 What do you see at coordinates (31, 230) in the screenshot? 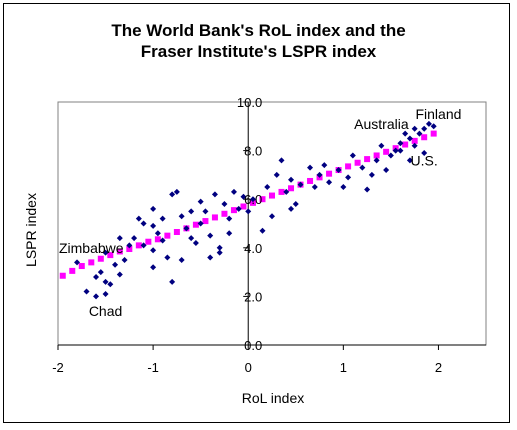
I see `y-axis-label: LSPR index` at bounding box center [31, 230].